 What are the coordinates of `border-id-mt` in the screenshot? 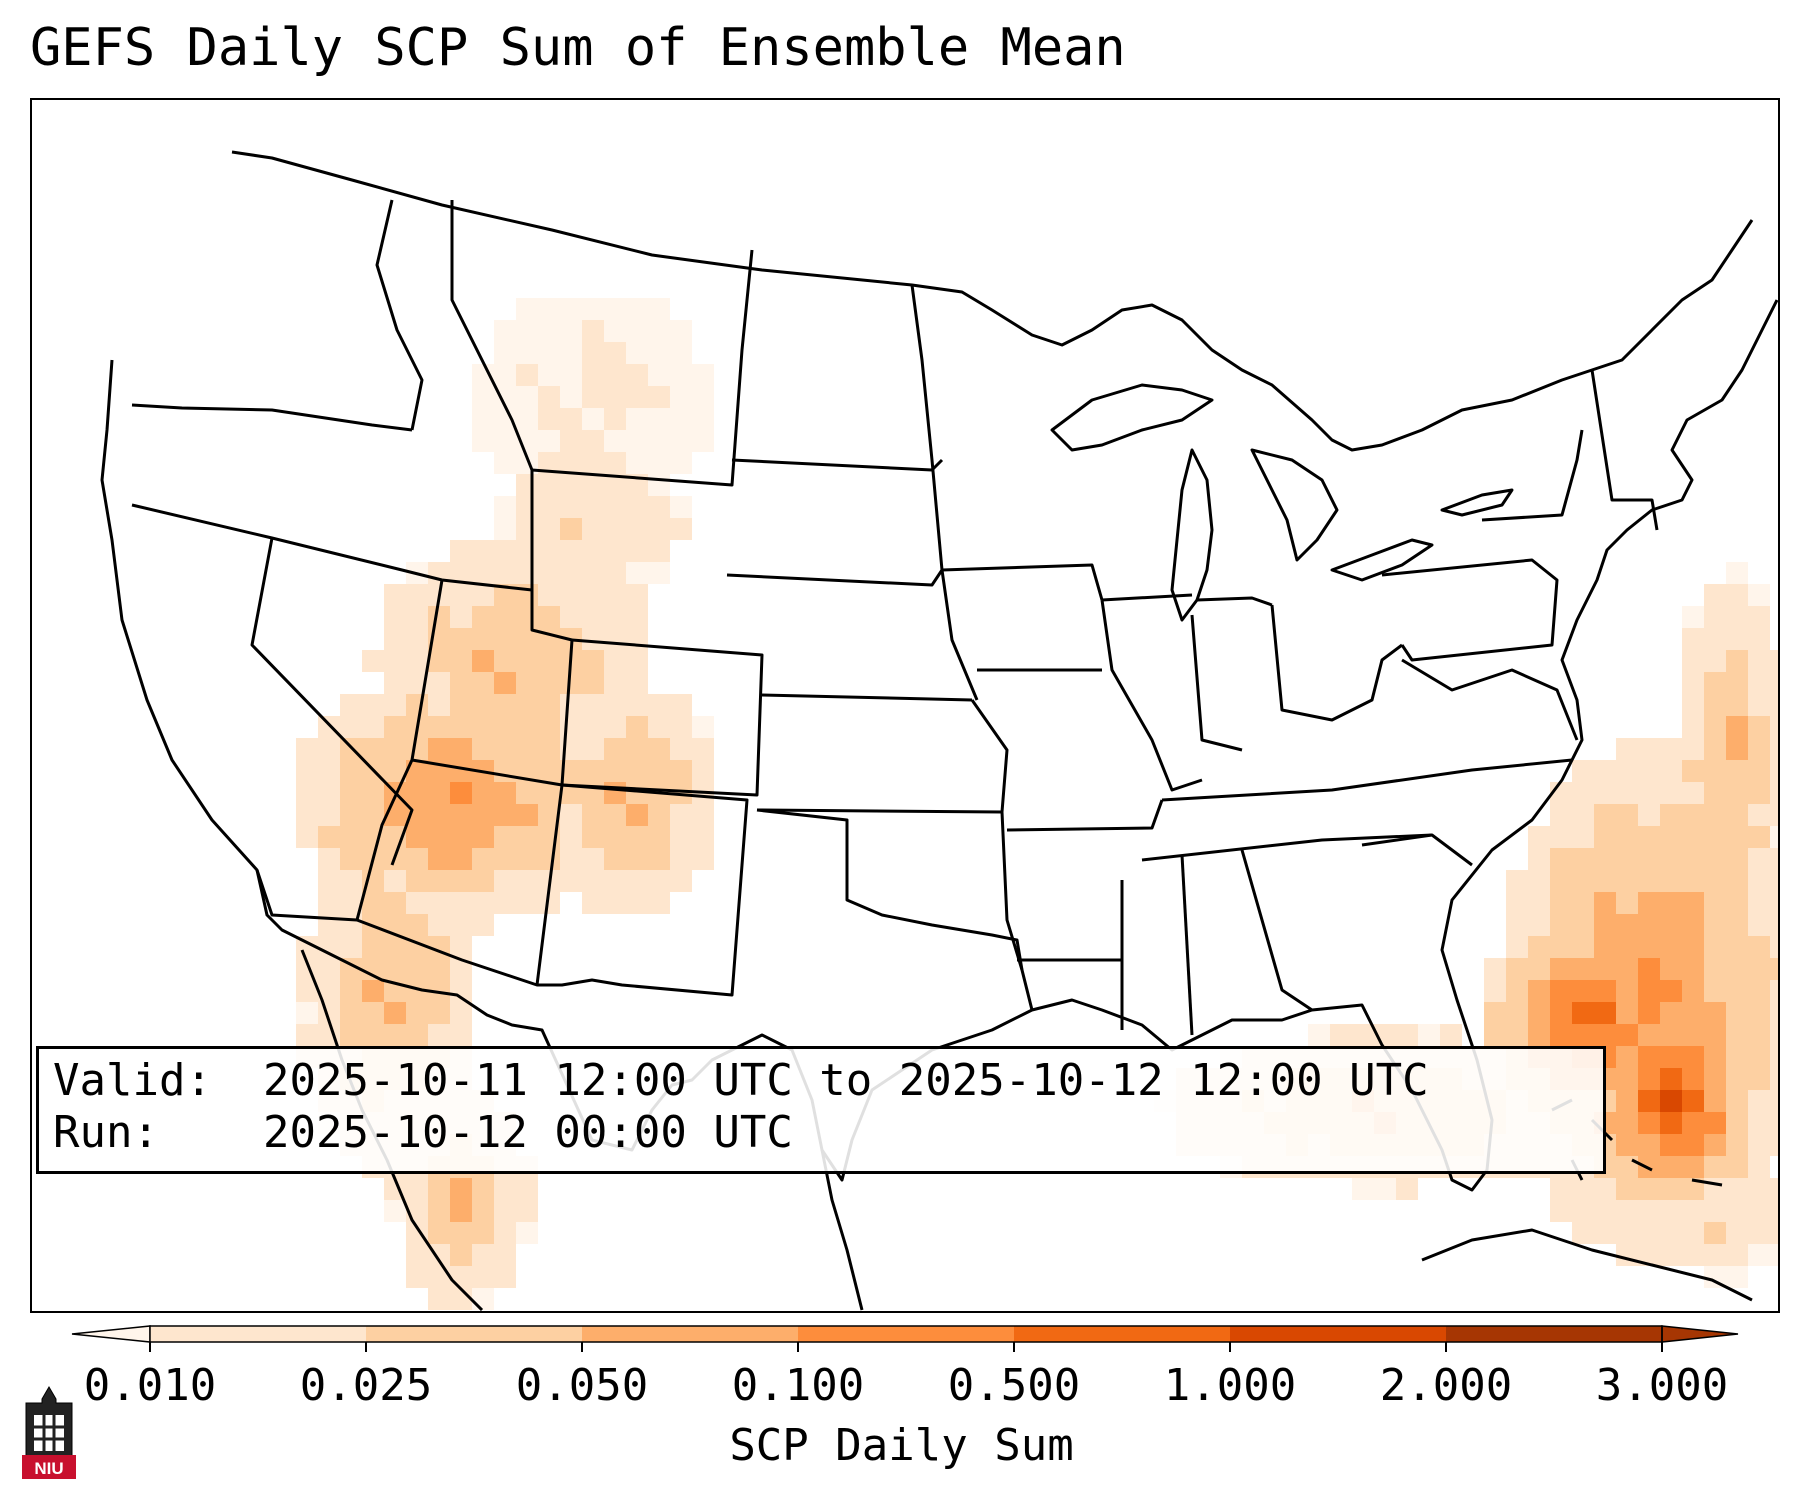 It's located at (487, 396).